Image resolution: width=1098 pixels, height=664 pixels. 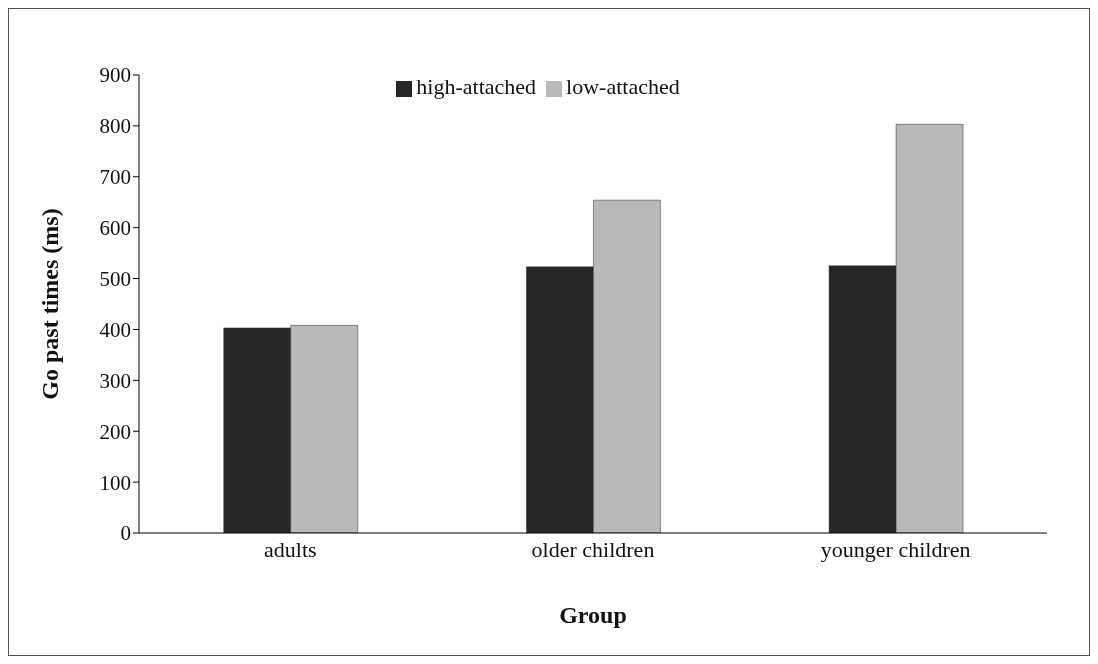 I want to click on x-tick-label: older children, so click(x=593, y=549).